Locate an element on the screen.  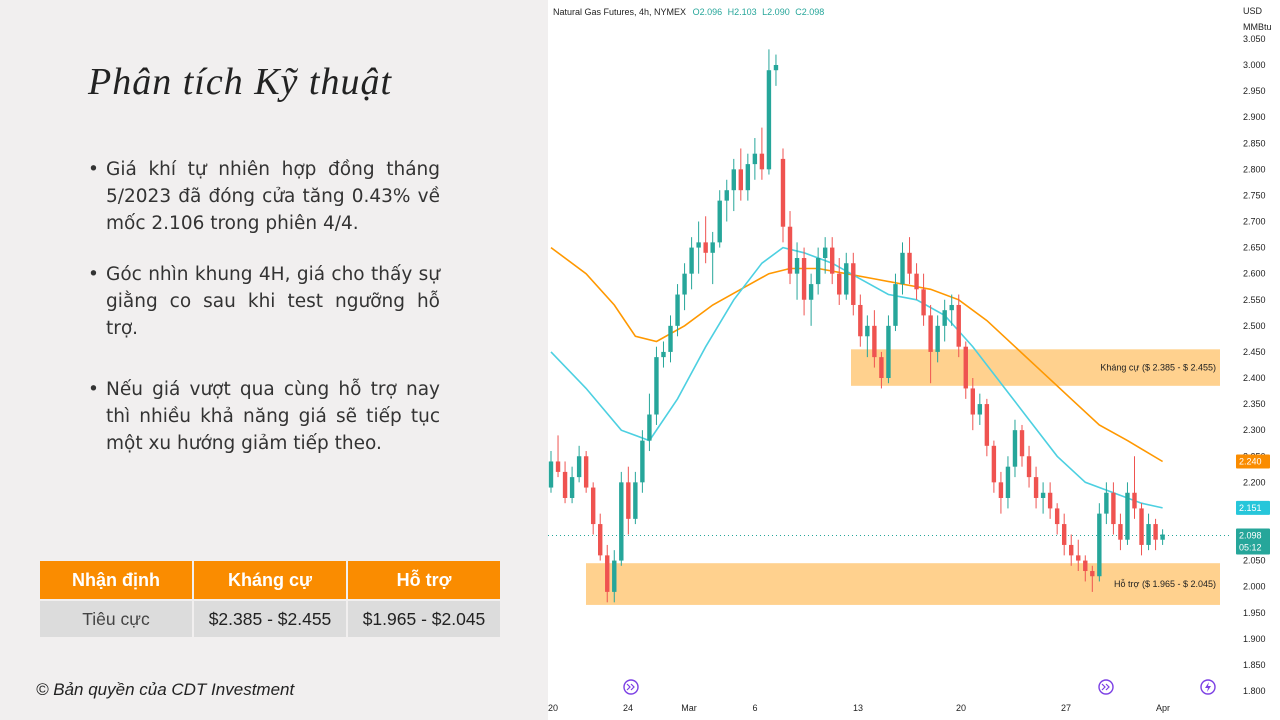
y-tick-label: 2.450 is located at coordinates (1254, 352).